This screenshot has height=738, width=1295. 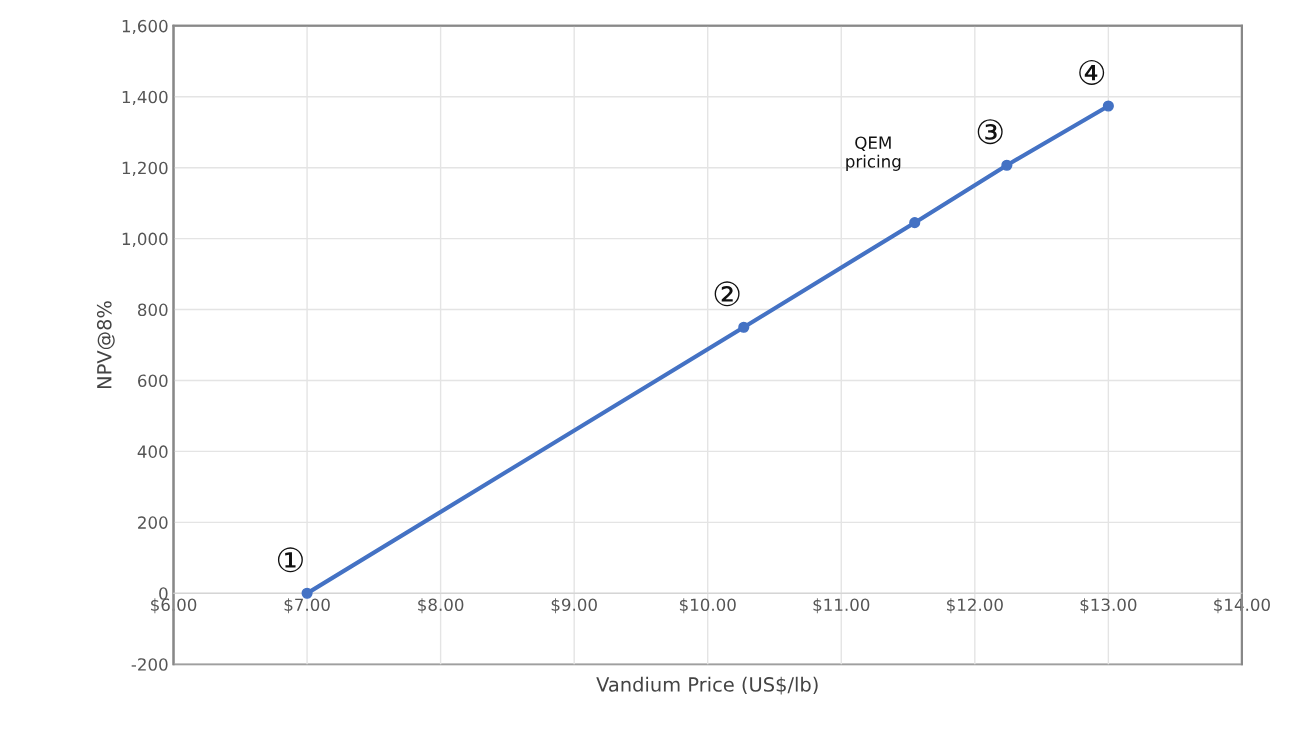 What do you see at coordinates (290, 560) in the screenshot?
I see `annotation: ①` at bounding box center [290, 560].